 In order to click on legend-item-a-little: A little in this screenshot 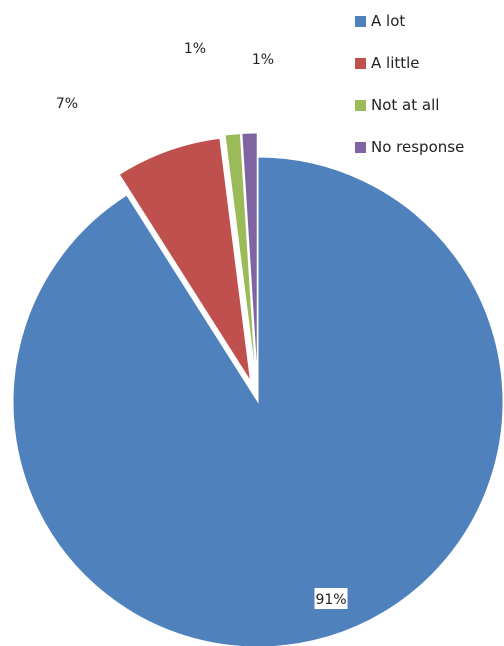, I will do `click(387, 63)`.